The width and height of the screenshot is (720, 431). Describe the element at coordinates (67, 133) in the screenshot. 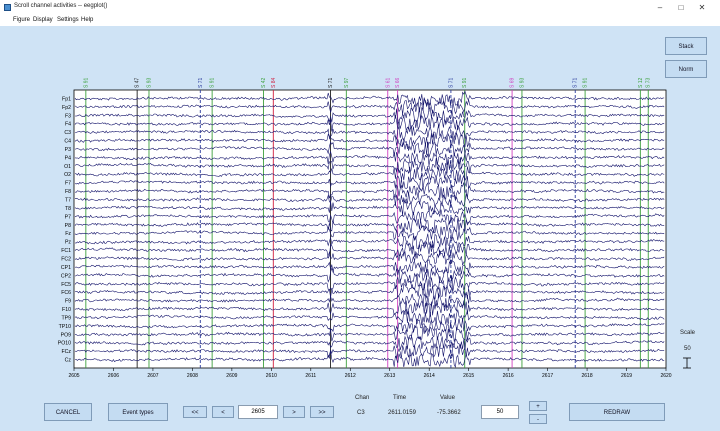

I see `channel-label: C3` at that location.